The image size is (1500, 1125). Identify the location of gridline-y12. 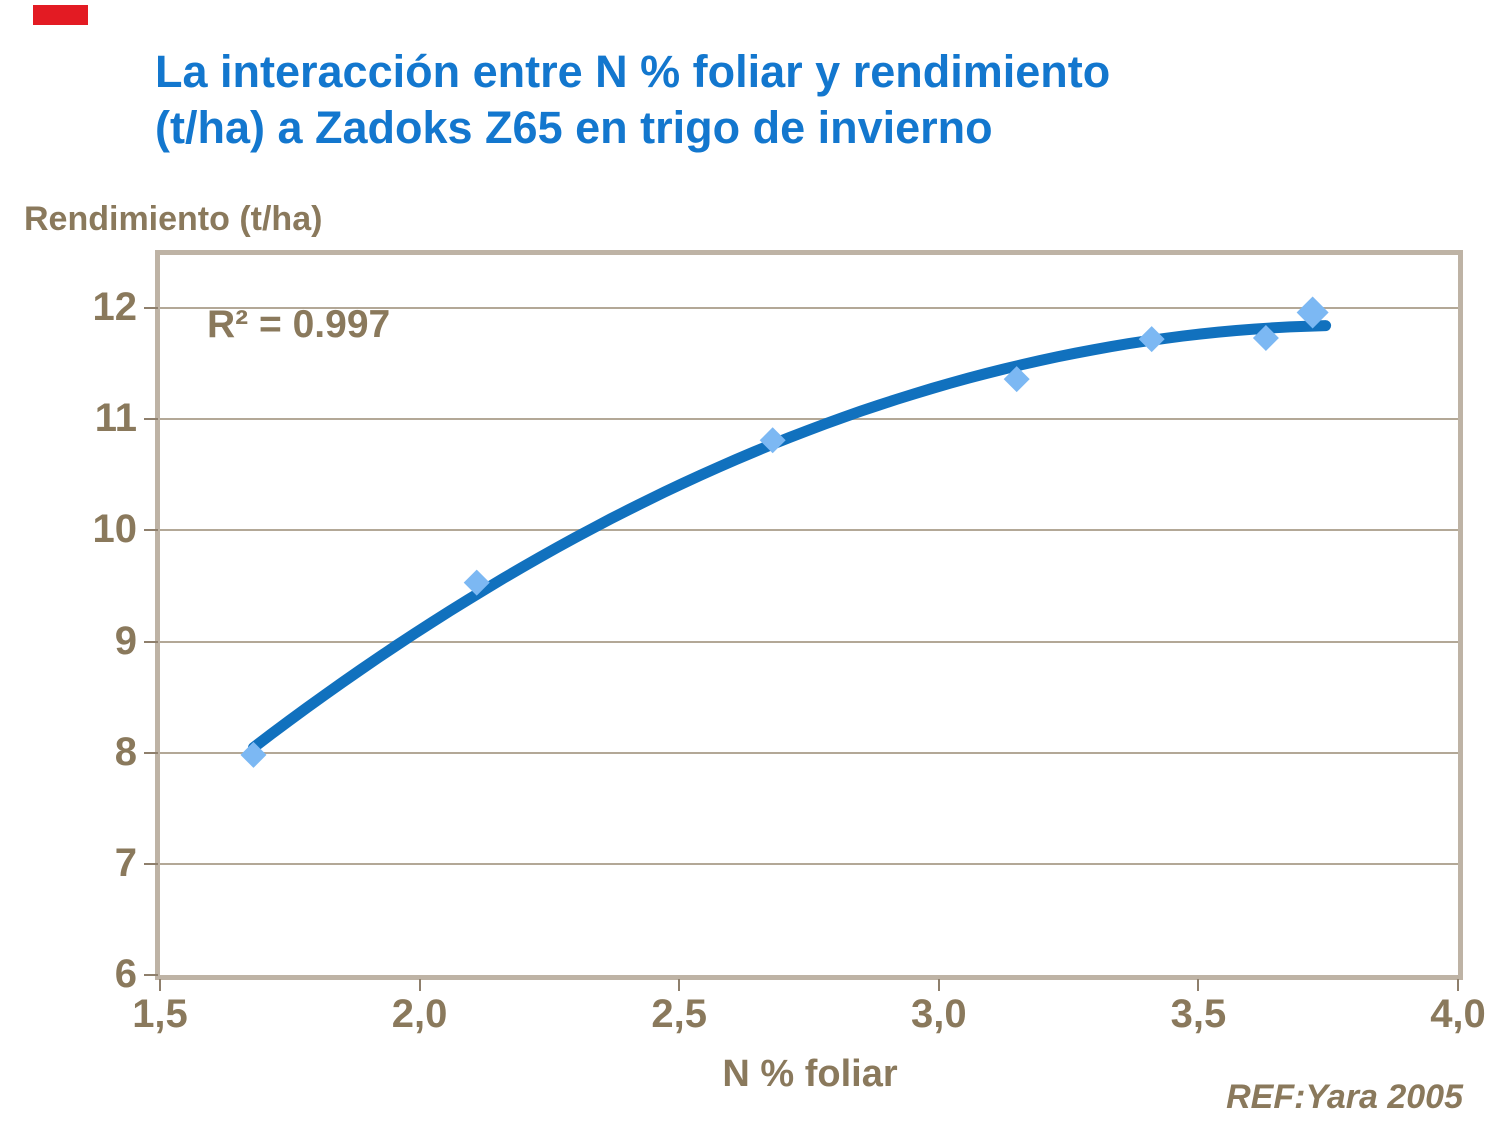
(809, 308).